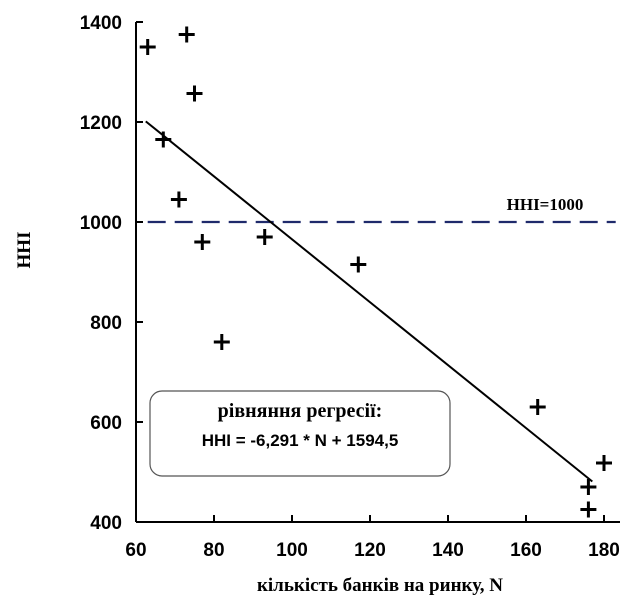  Describe the element at coordinates (106, 423) in the screenshot. I see `y-tick-label: 600` at that location.